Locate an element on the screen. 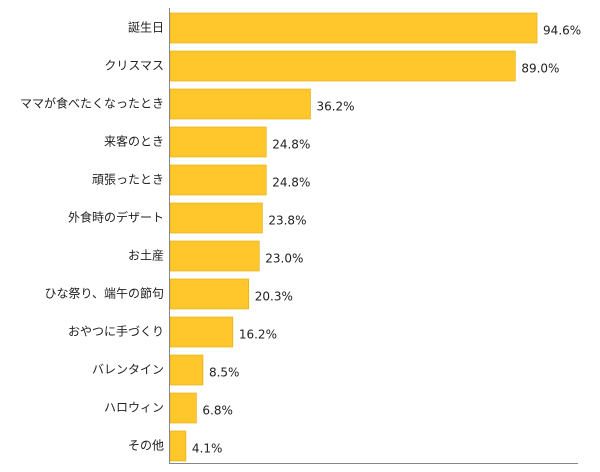 The image size is (600, 472). category-label: 誕生日 is located at coordinates (146, 28).